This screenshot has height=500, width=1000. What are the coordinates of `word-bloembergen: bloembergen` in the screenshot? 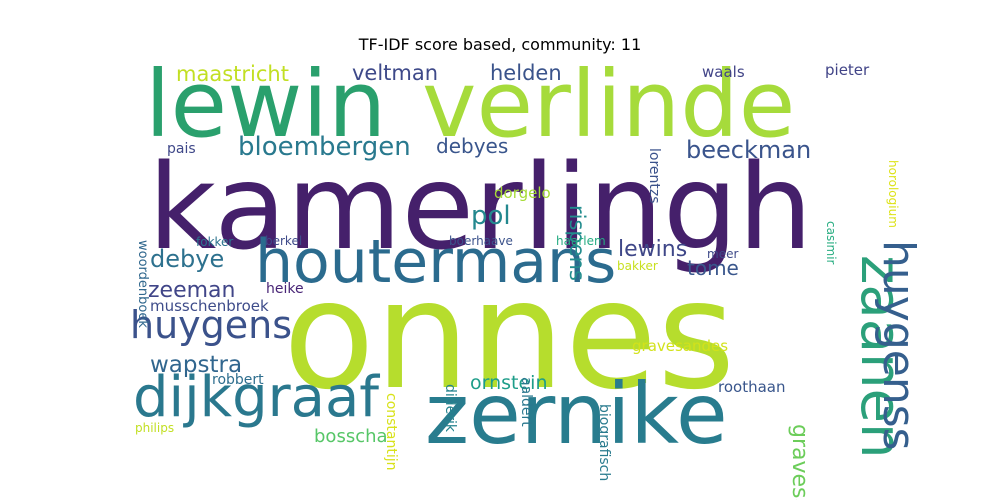 It's located at (324, 147).